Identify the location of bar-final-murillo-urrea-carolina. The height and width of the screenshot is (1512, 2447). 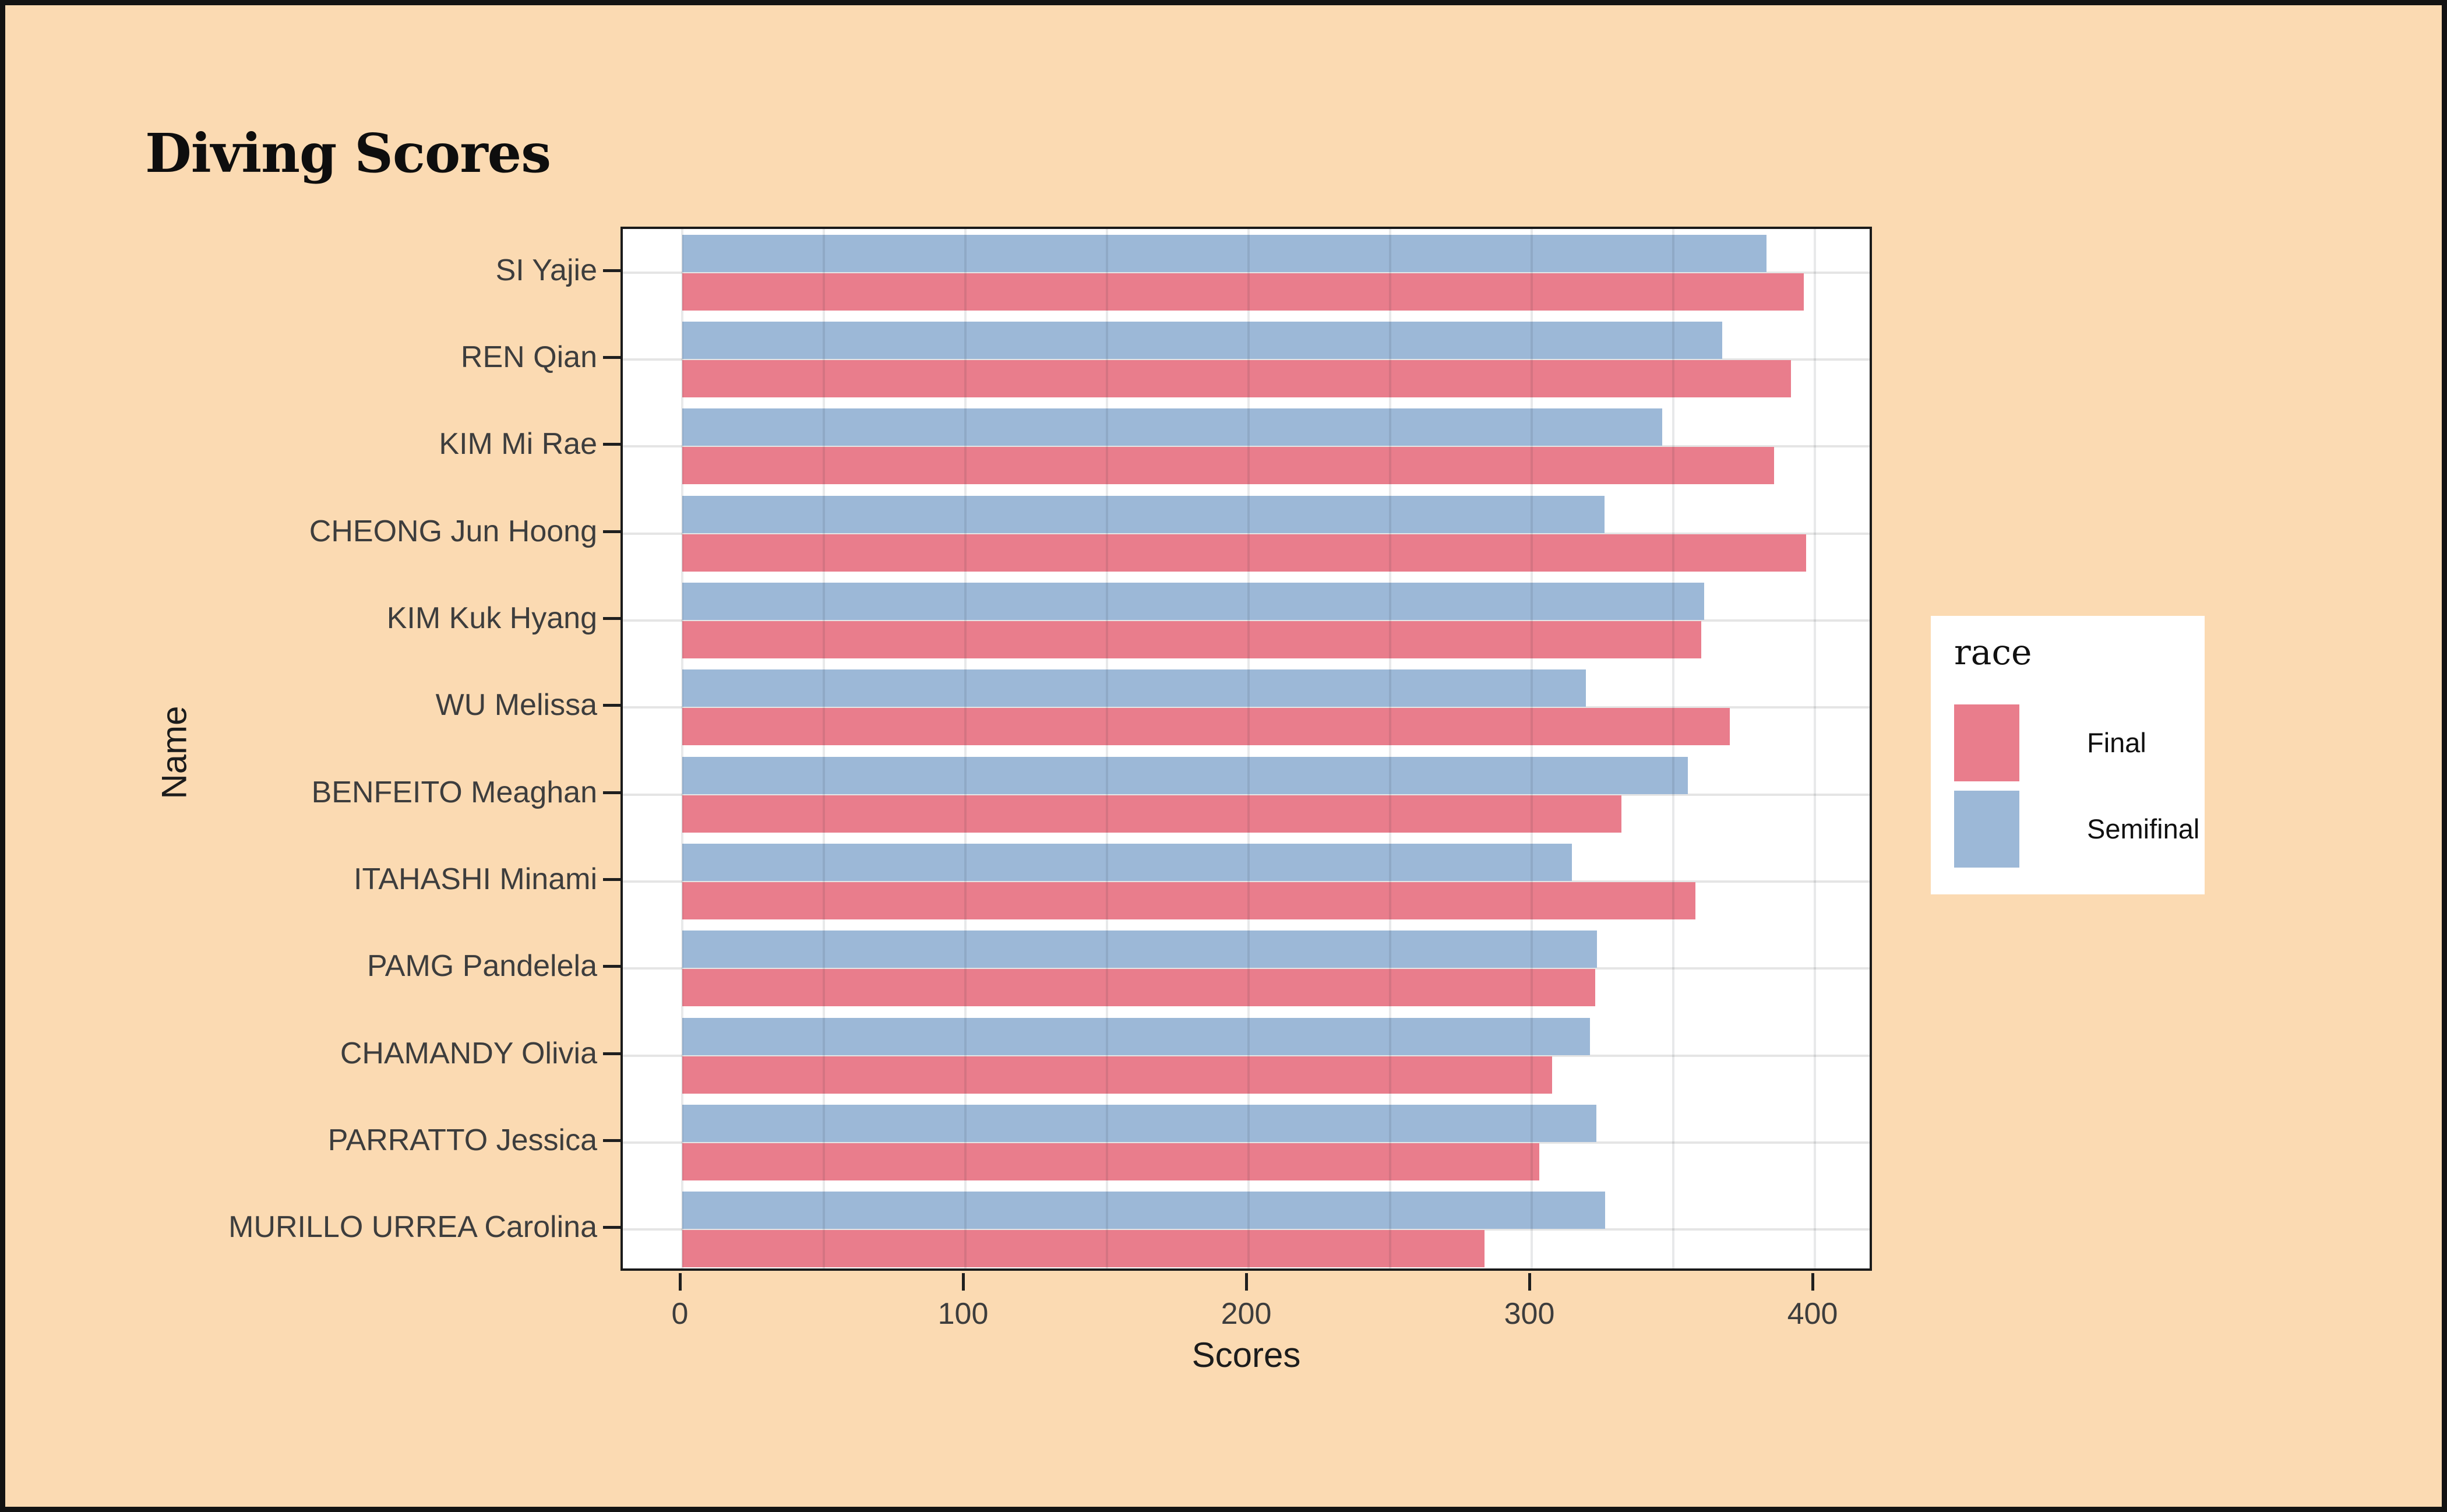
(1083, 1249).